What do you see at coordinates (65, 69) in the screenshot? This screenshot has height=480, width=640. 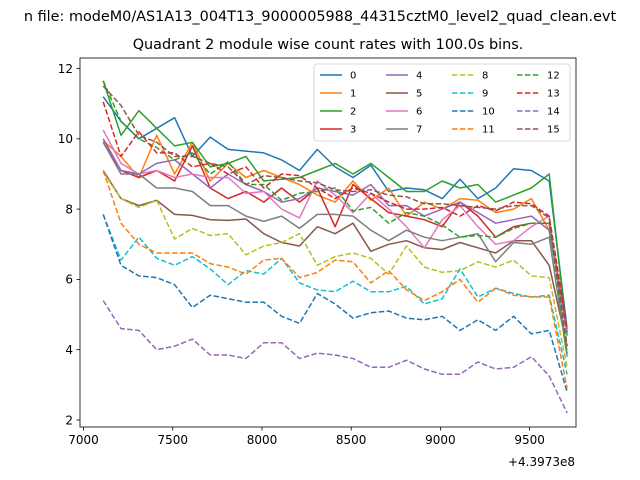 I see `y-tick-label: 12` at bounding box center [65, 69].